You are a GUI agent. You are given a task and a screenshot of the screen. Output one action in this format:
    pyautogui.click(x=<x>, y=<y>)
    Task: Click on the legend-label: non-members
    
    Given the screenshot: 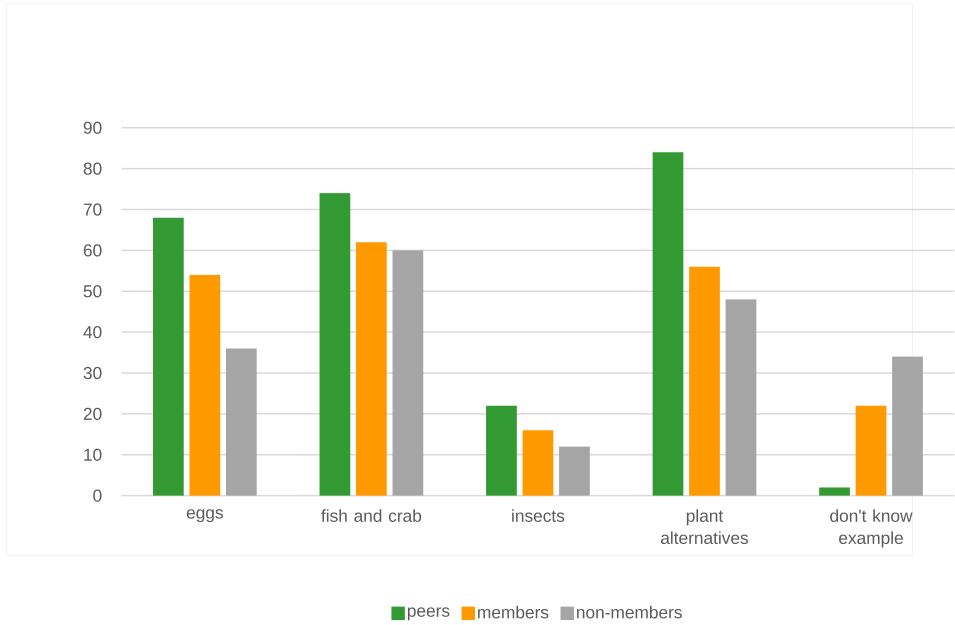 What is the action you would take?
    pyautogui.click(x=629, y=612)
    